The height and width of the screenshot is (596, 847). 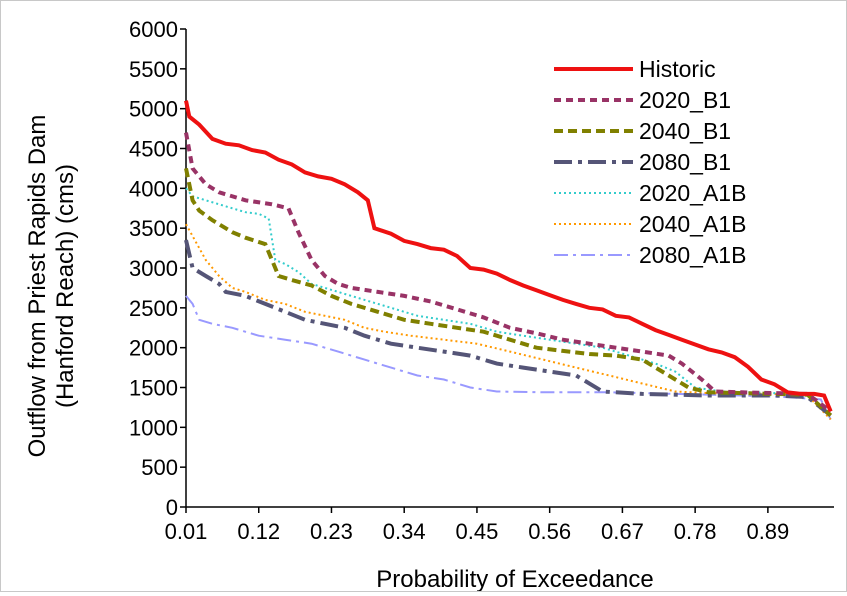 What do you see at coordinates (685, 162) in the screenshot?
I see `legend-label-2080-b1: 2080_B1` at bounding box center [685, 162].